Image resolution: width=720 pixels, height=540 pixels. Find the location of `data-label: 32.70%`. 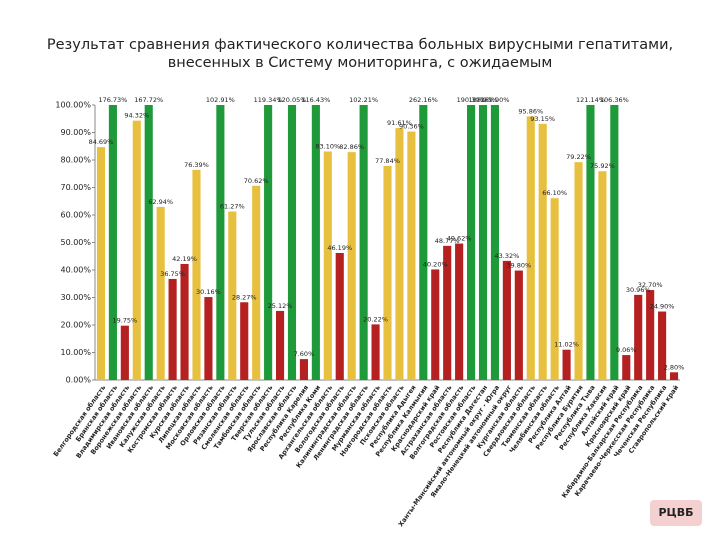

data-label: 32.70% is located at coordinates (650, 285).